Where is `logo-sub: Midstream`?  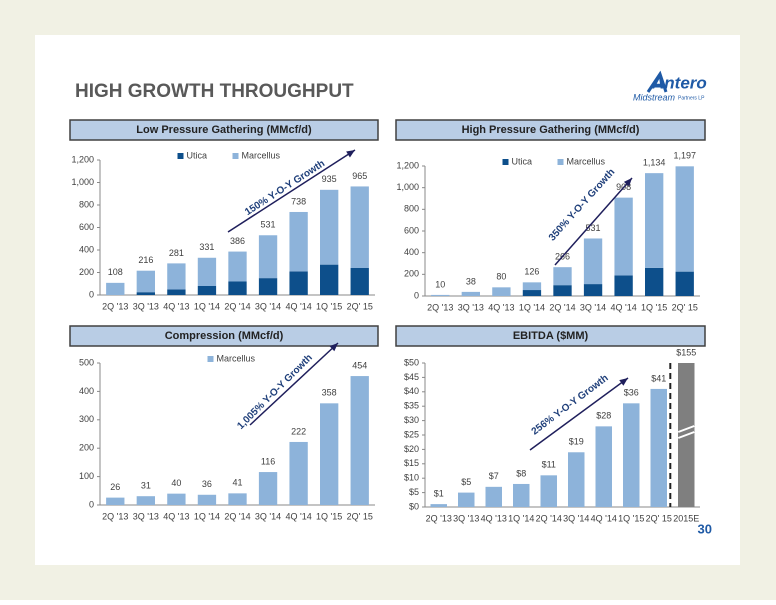 logo-sub: Midstream is located at coordinates (654, 97).